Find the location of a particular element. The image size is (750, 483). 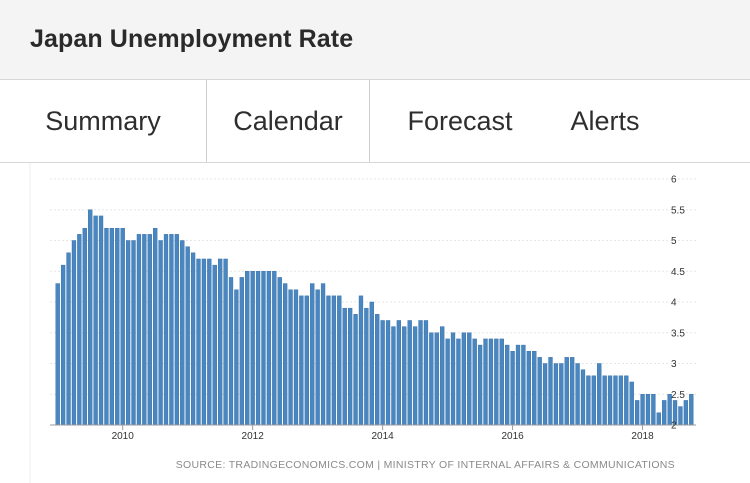

tab-summary: Summary is located at coordinates (103, 121).